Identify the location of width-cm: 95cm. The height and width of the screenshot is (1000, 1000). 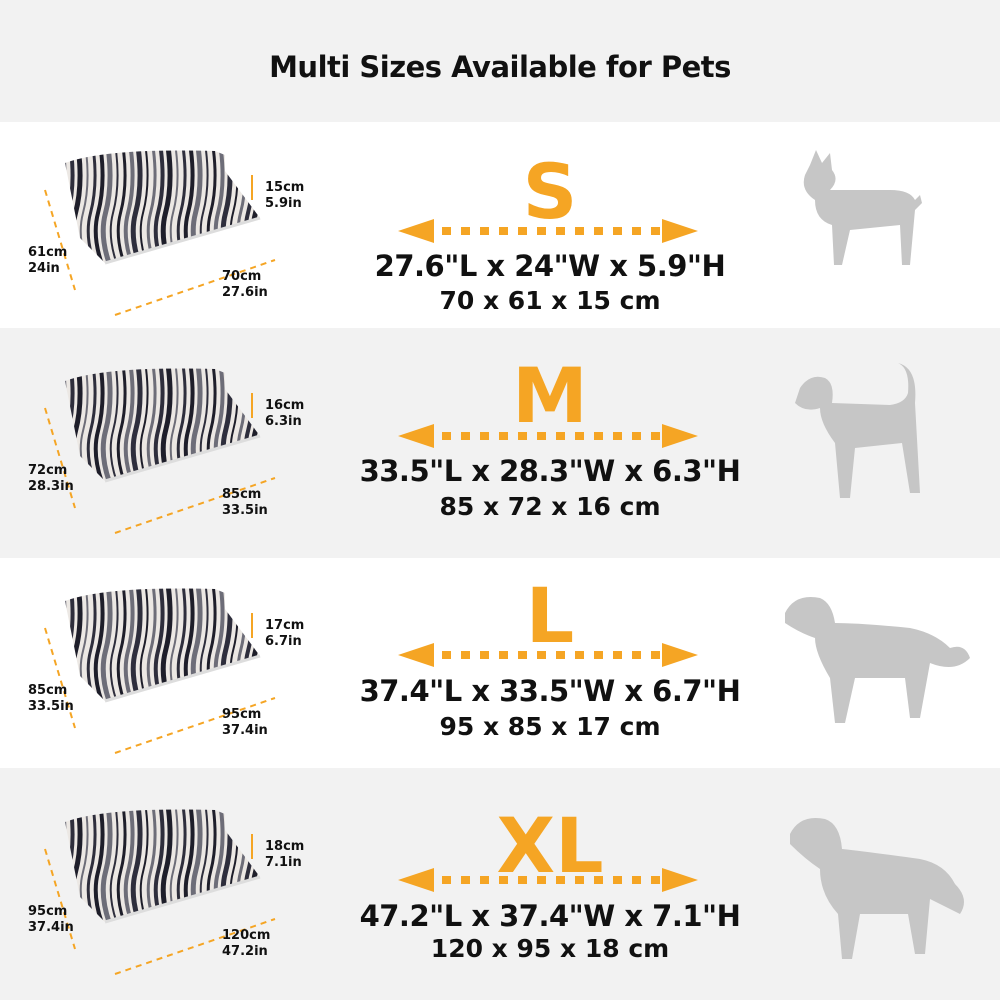
(48, 911).